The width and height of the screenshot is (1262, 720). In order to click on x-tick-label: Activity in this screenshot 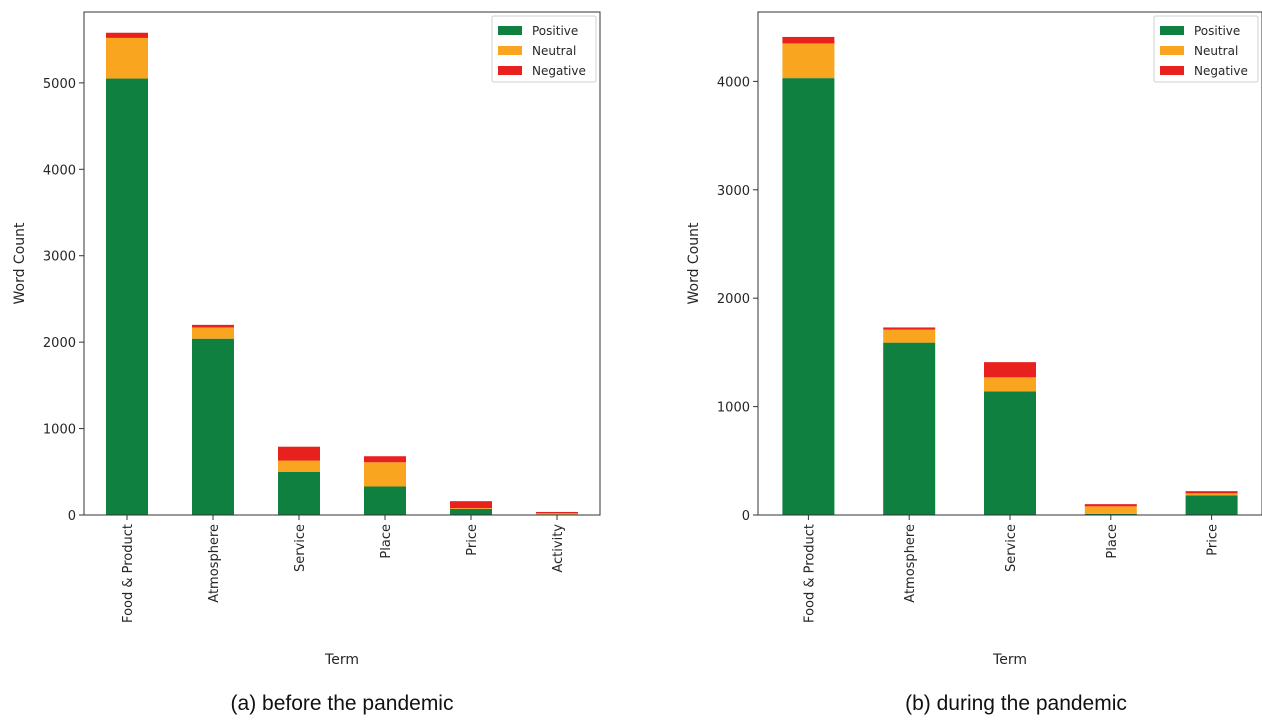, I will do `click(558, 548)`.